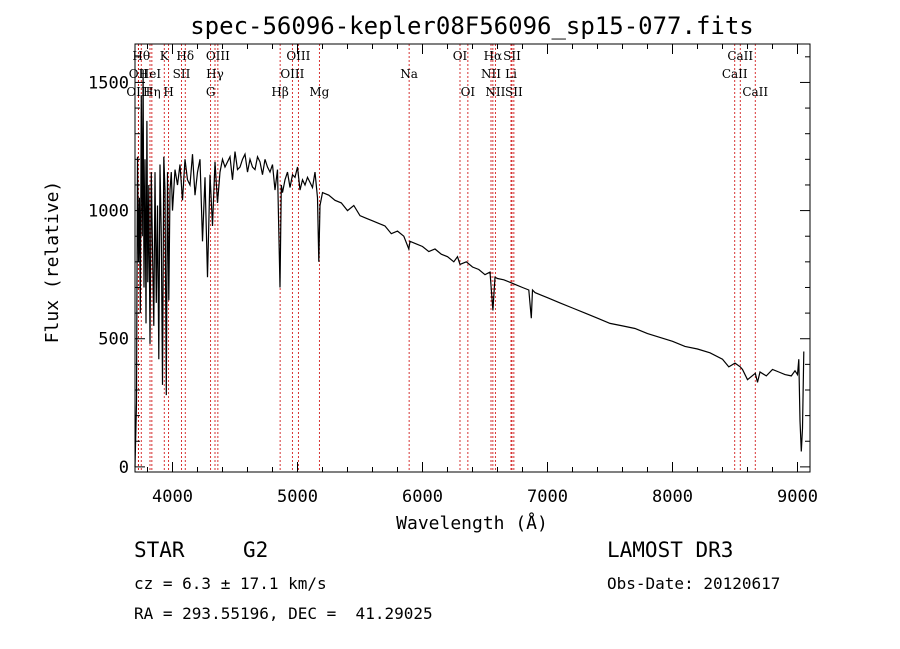 The image size is (900, 649). Describe the element at coordinates (215, 74) in the screenshot. I see `line-label: Hγ` at that location.